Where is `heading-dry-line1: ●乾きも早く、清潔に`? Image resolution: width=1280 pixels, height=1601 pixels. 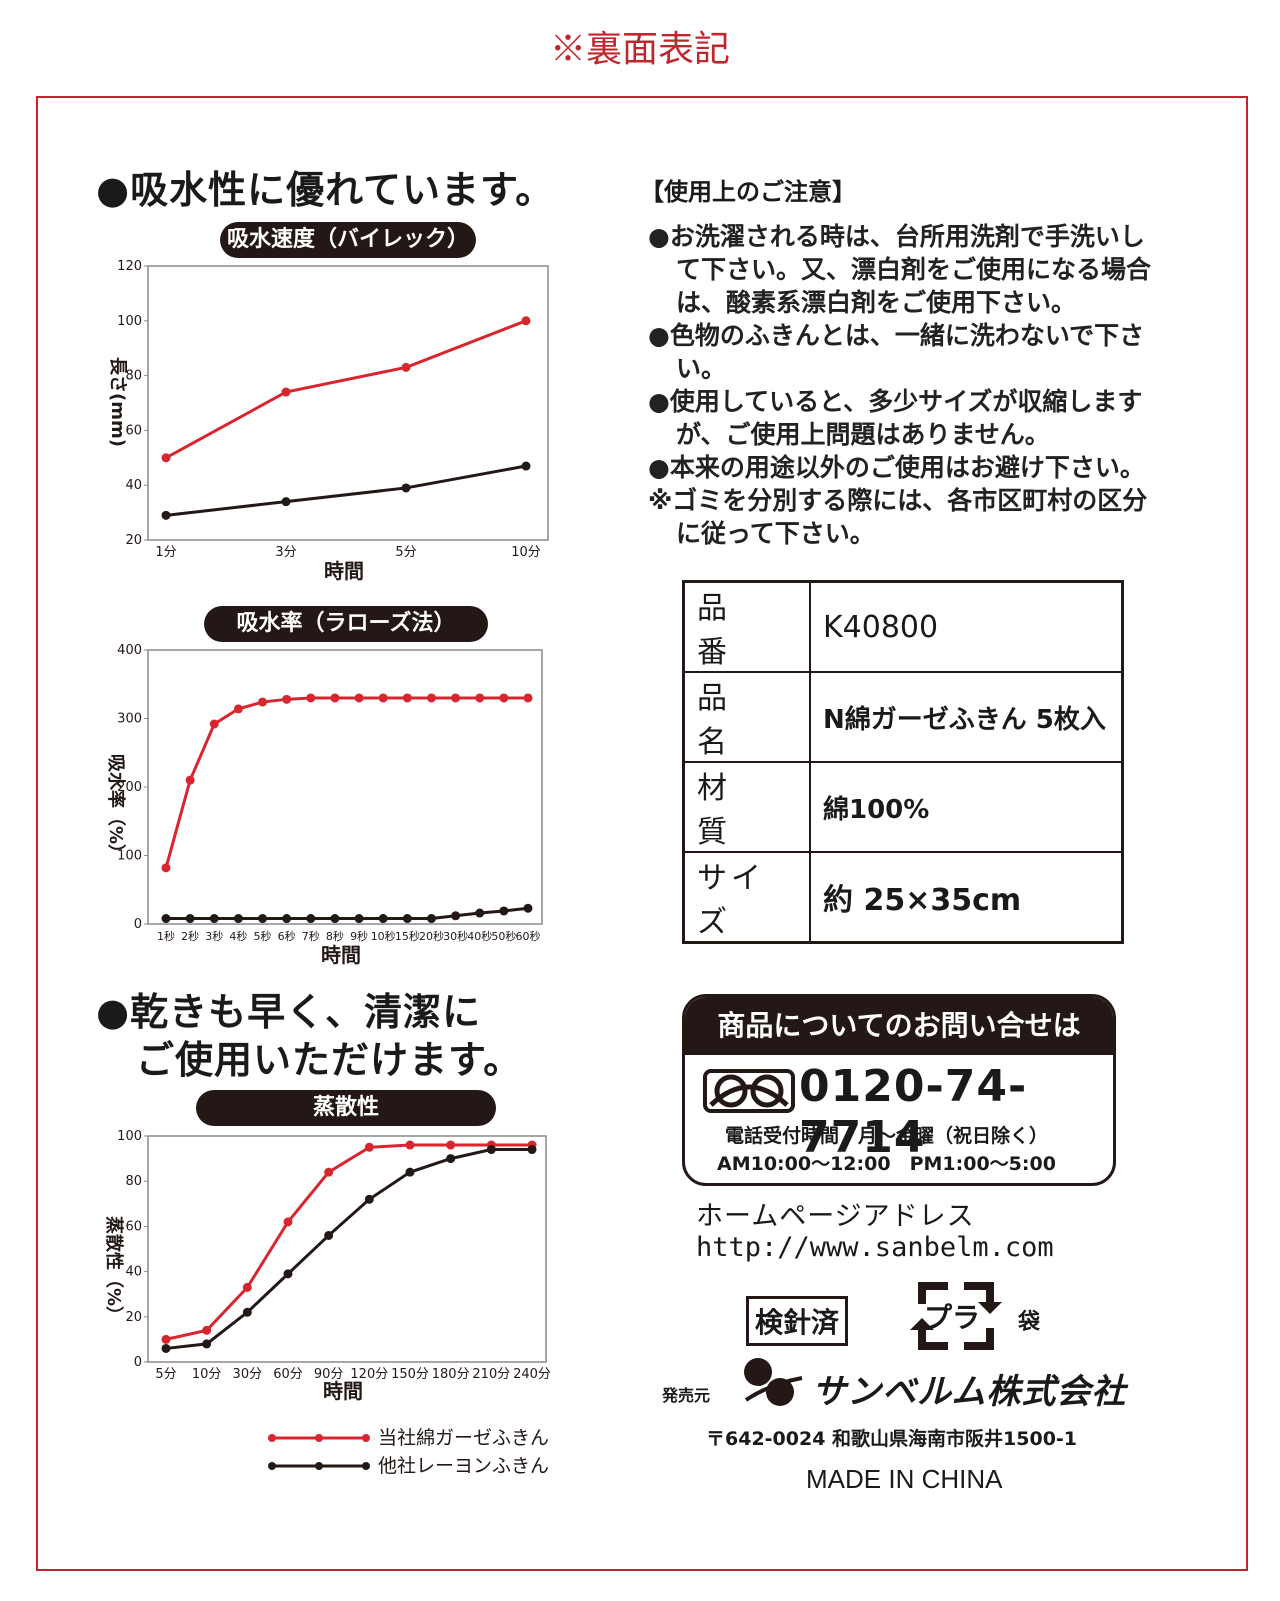
heading-dry-line1: ●乾きも早く、清潔に is located at coordinates (289, 1012).